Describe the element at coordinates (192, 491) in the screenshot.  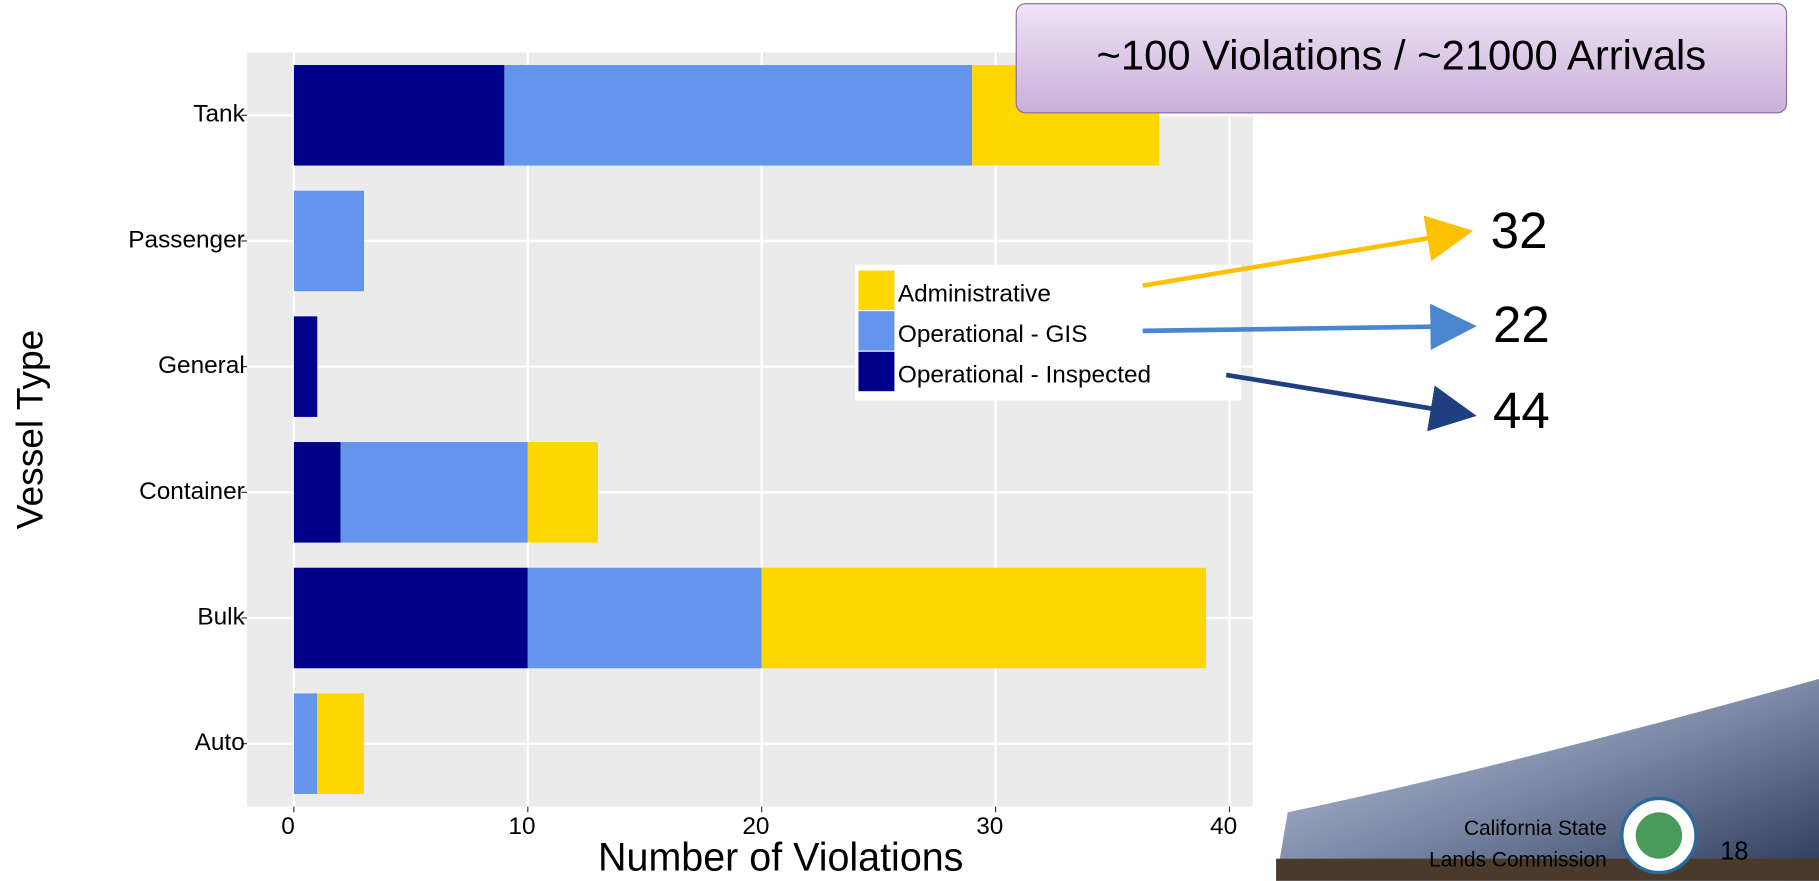
I see `y-tick-label: Container` at that location.